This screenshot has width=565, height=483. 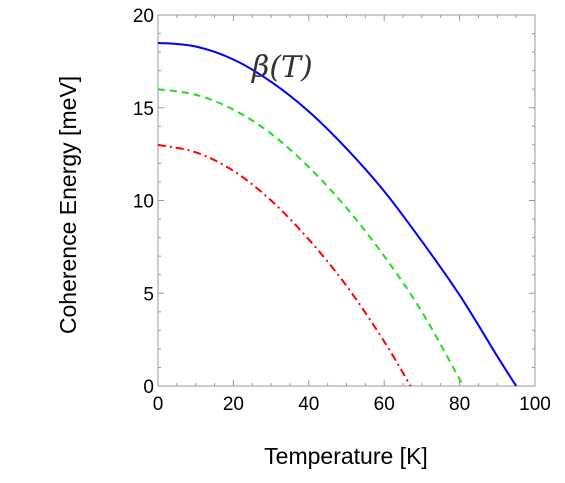 What do you see at coordinates (68, 205) in the screenshot?
I see `y-axis-title: Coherence Energy [meV]` at bounding box center [68, 205].